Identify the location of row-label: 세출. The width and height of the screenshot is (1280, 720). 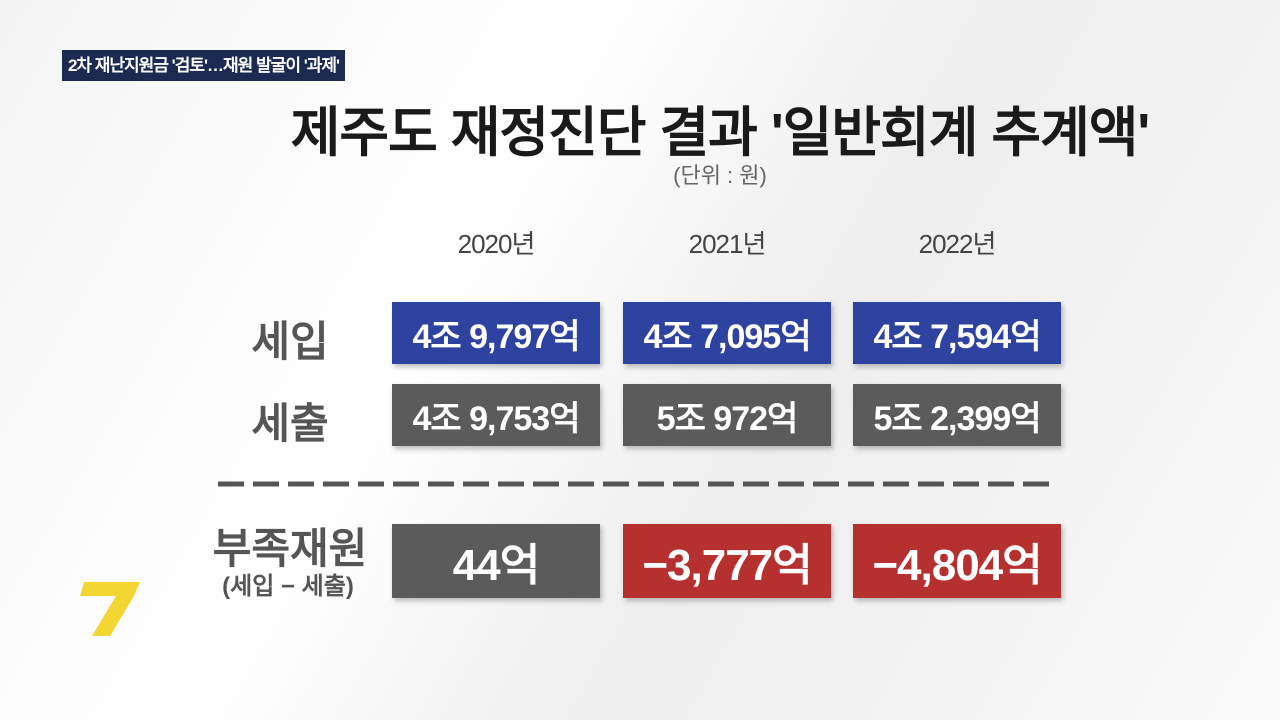
(290, 423).